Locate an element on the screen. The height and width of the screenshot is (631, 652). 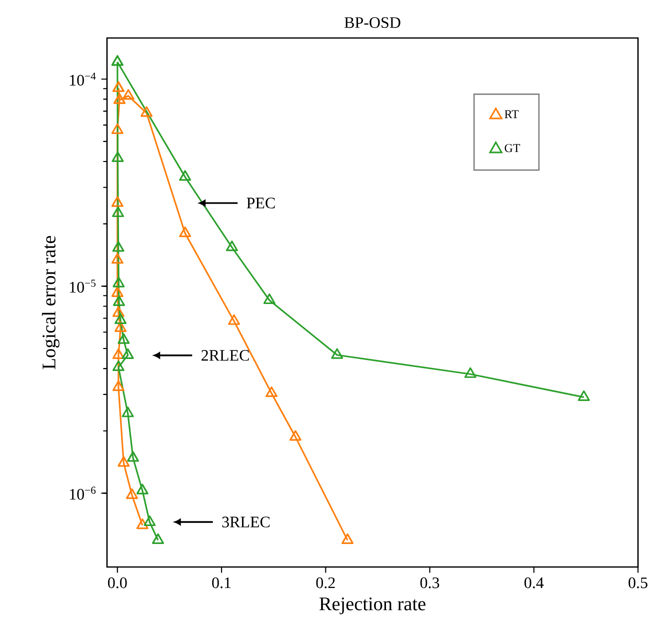
y-tick-label: 10$^{−6}$ is located at coordinates (83, 493).